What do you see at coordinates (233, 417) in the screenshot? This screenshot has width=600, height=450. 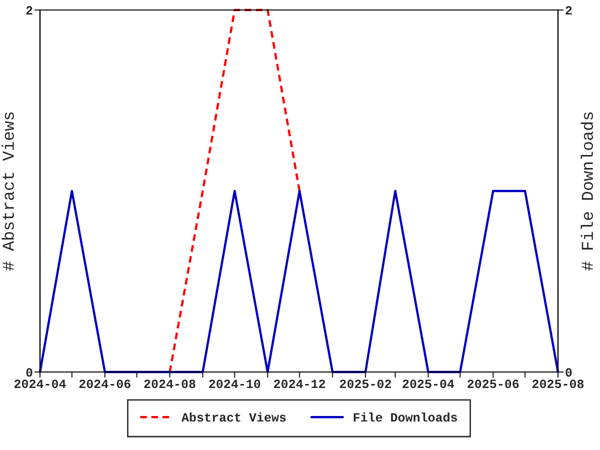 I see `legend-label: Abstract Views` at bounding box center [233, 417].